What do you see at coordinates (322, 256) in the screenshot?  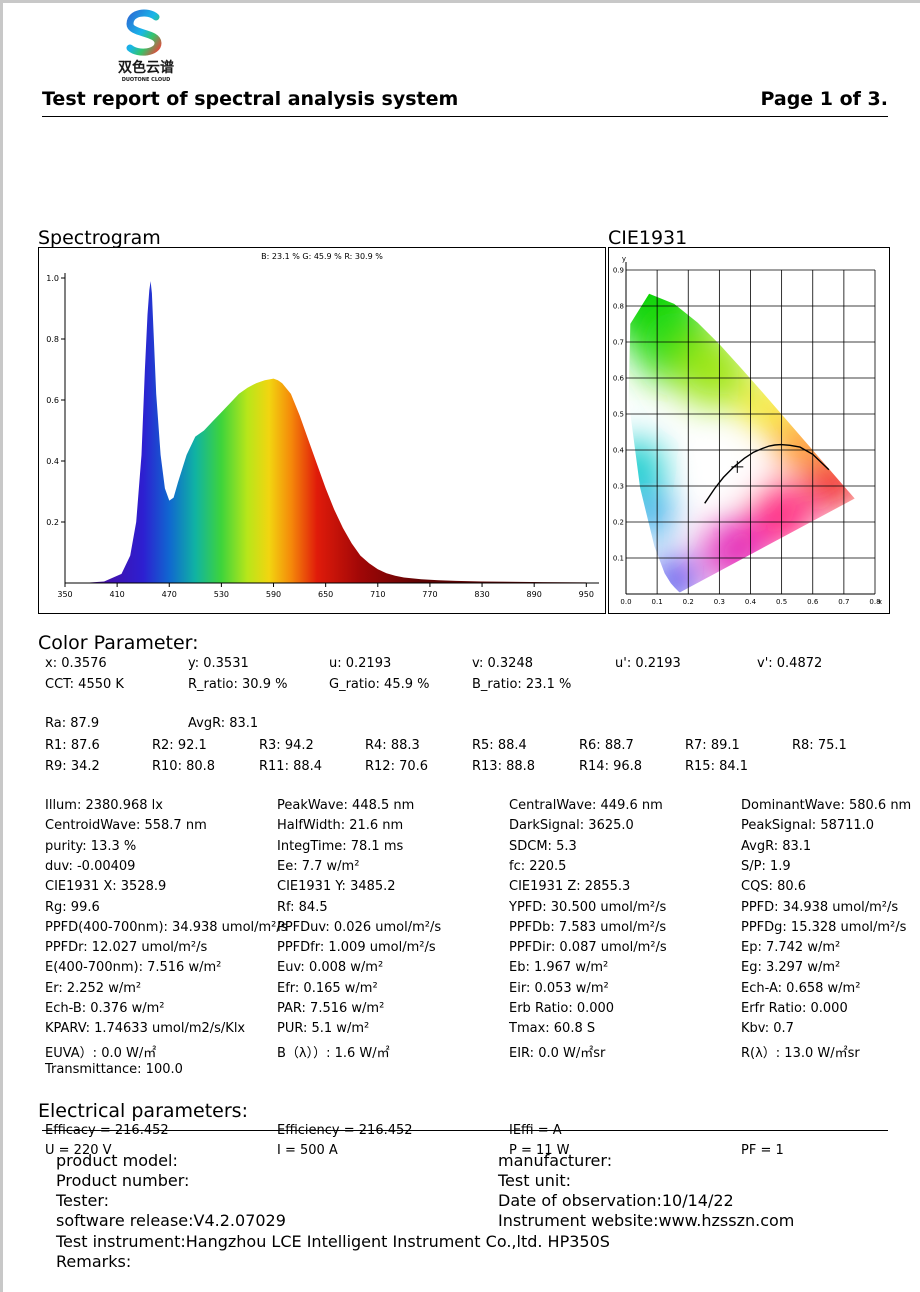 I see `spectrogram-legend: B: 23.1 % G: 45.9 % R: 30.9 %` at bounding box center [322, 256].